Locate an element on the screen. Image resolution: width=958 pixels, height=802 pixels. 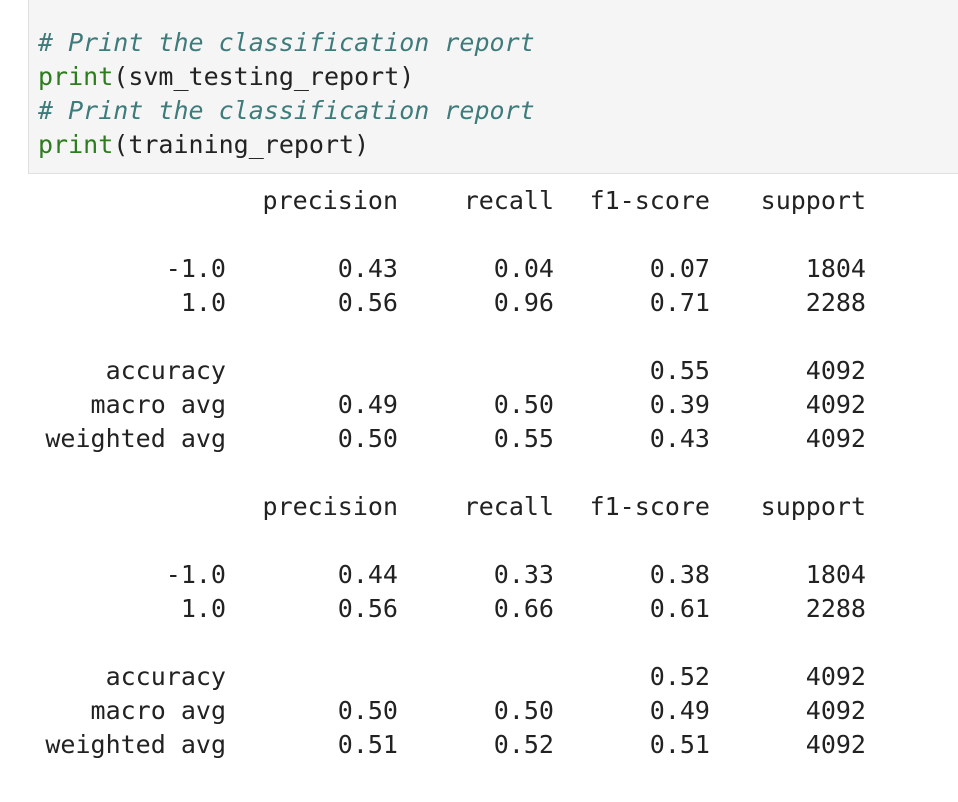
report-cell: 0.44 is located at coordinates (367, 574).